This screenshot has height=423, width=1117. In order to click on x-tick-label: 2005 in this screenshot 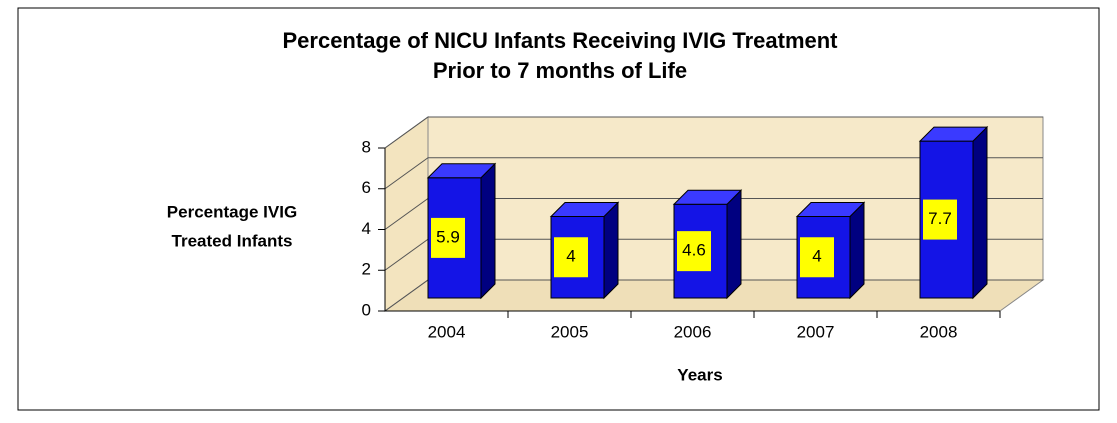, I will do `click(570, 331)`.